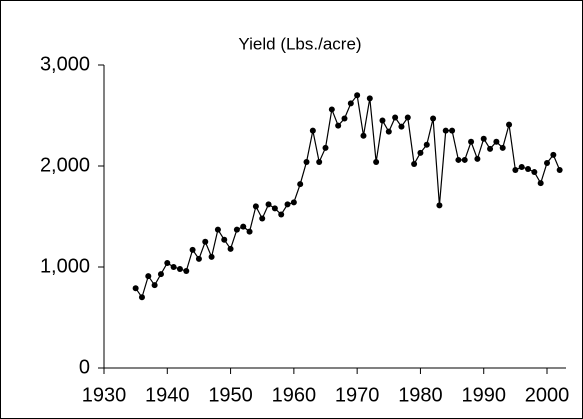  Describe the element at coordinates (483, 395) in the screenshot. I see `x-tick-label: 1990` at that location.